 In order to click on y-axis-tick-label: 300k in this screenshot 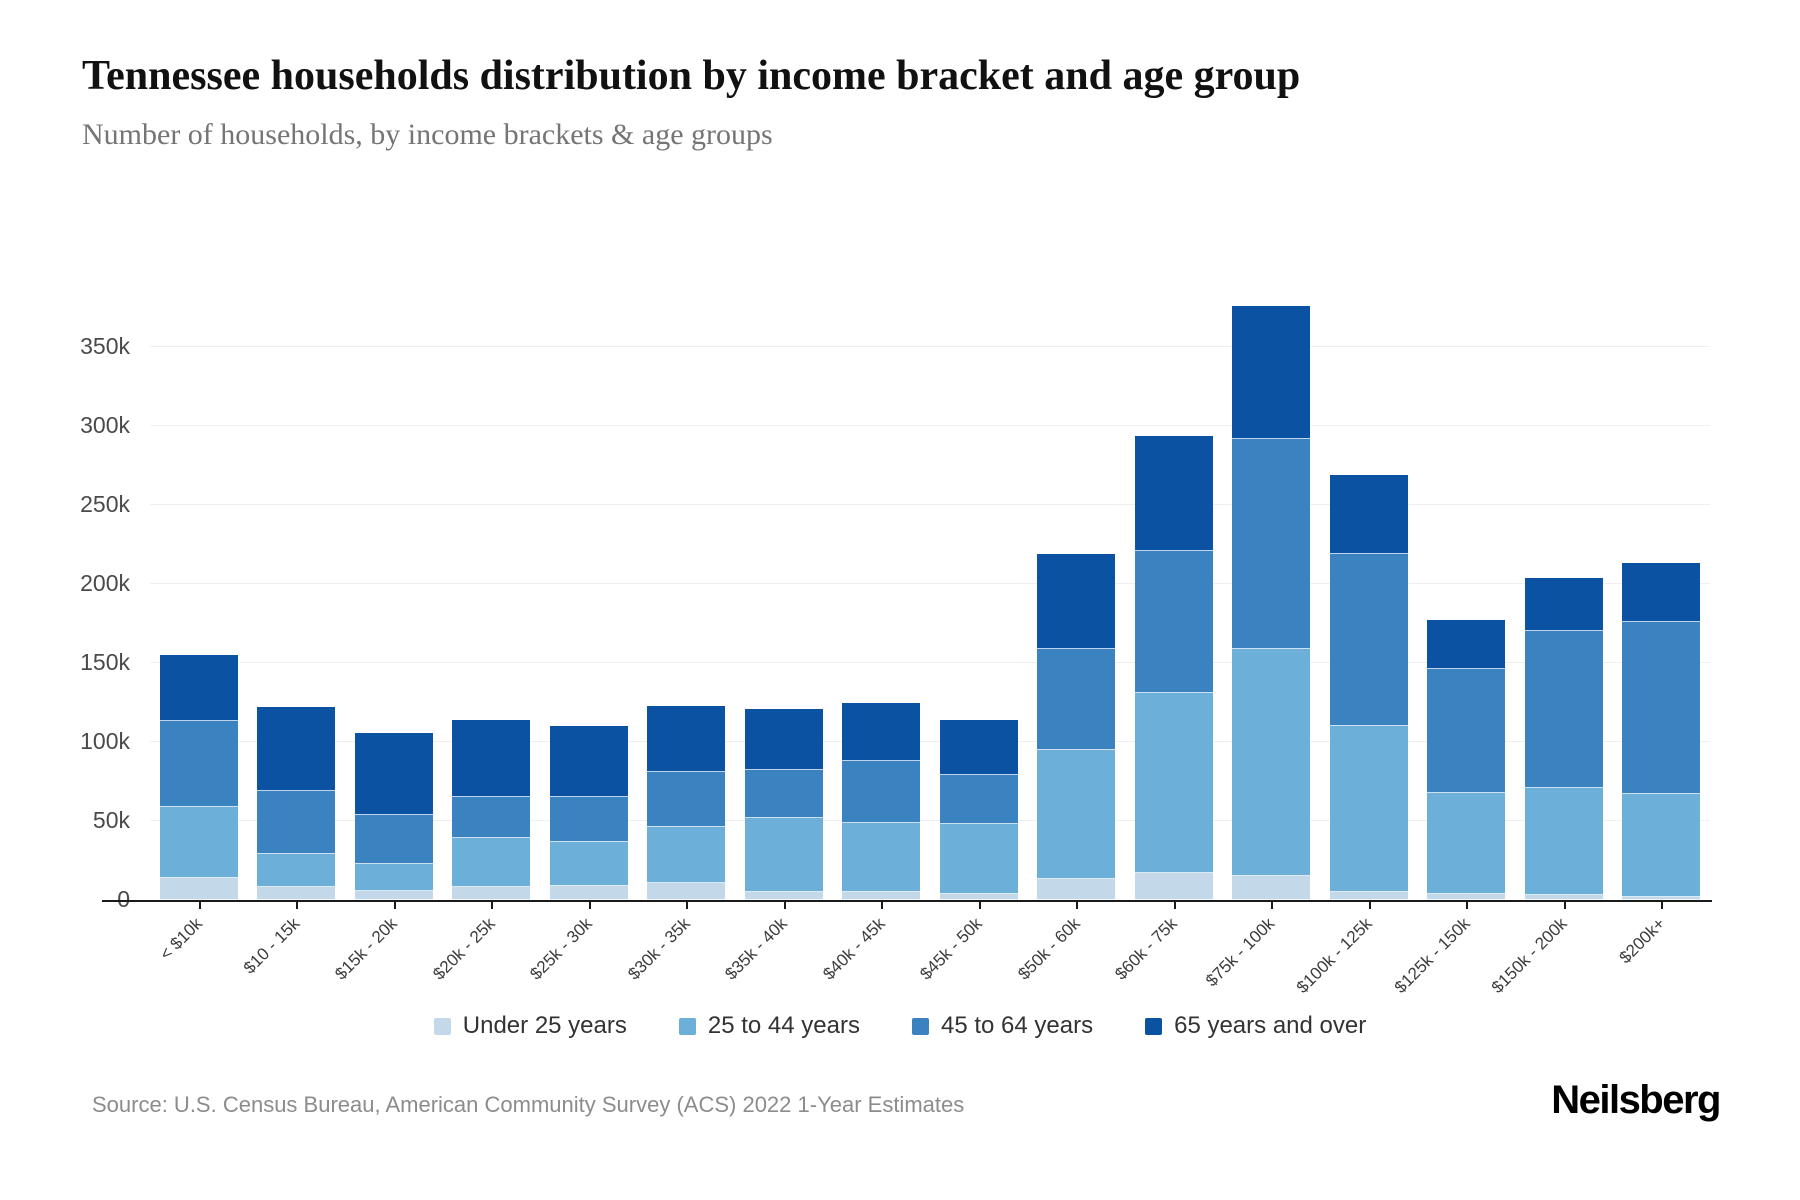, I will do `click(105, 424)`.